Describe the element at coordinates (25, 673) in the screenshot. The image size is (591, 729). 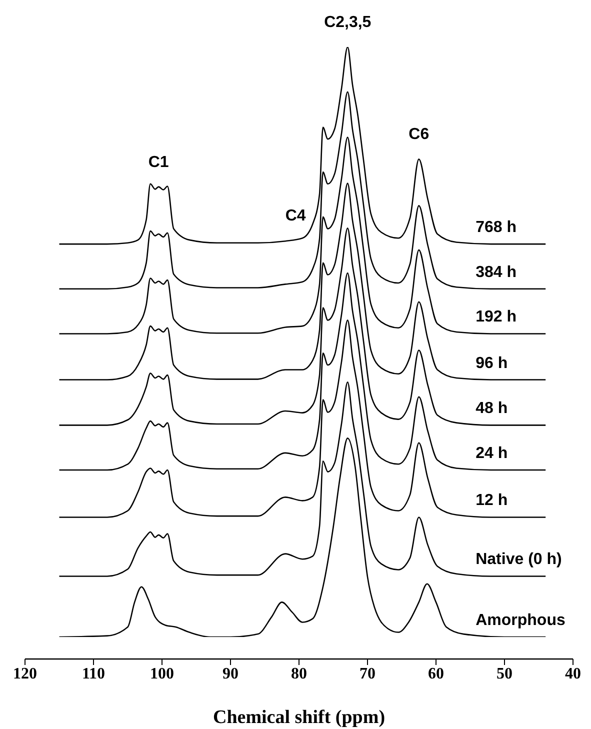
I see `x-tick-label: 120` at that location.